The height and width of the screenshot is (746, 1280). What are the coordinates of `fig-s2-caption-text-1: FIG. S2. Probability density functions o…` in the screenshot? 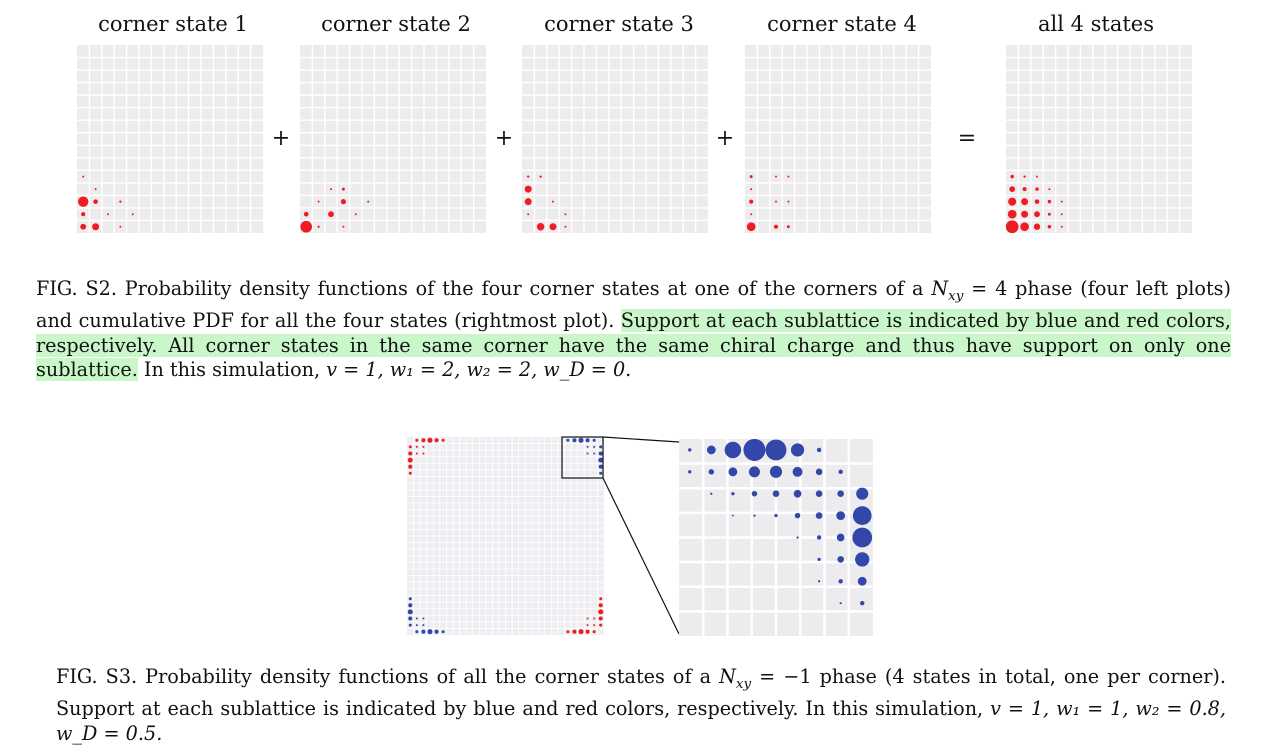 It's located at (484, 288).